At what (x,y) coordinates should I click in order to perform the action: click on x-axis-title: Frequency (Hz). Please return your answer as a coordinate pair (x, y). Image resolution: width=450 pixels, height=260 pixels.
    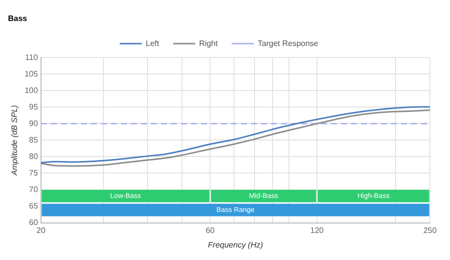
    Looking at the image, I should click on (236, 245).